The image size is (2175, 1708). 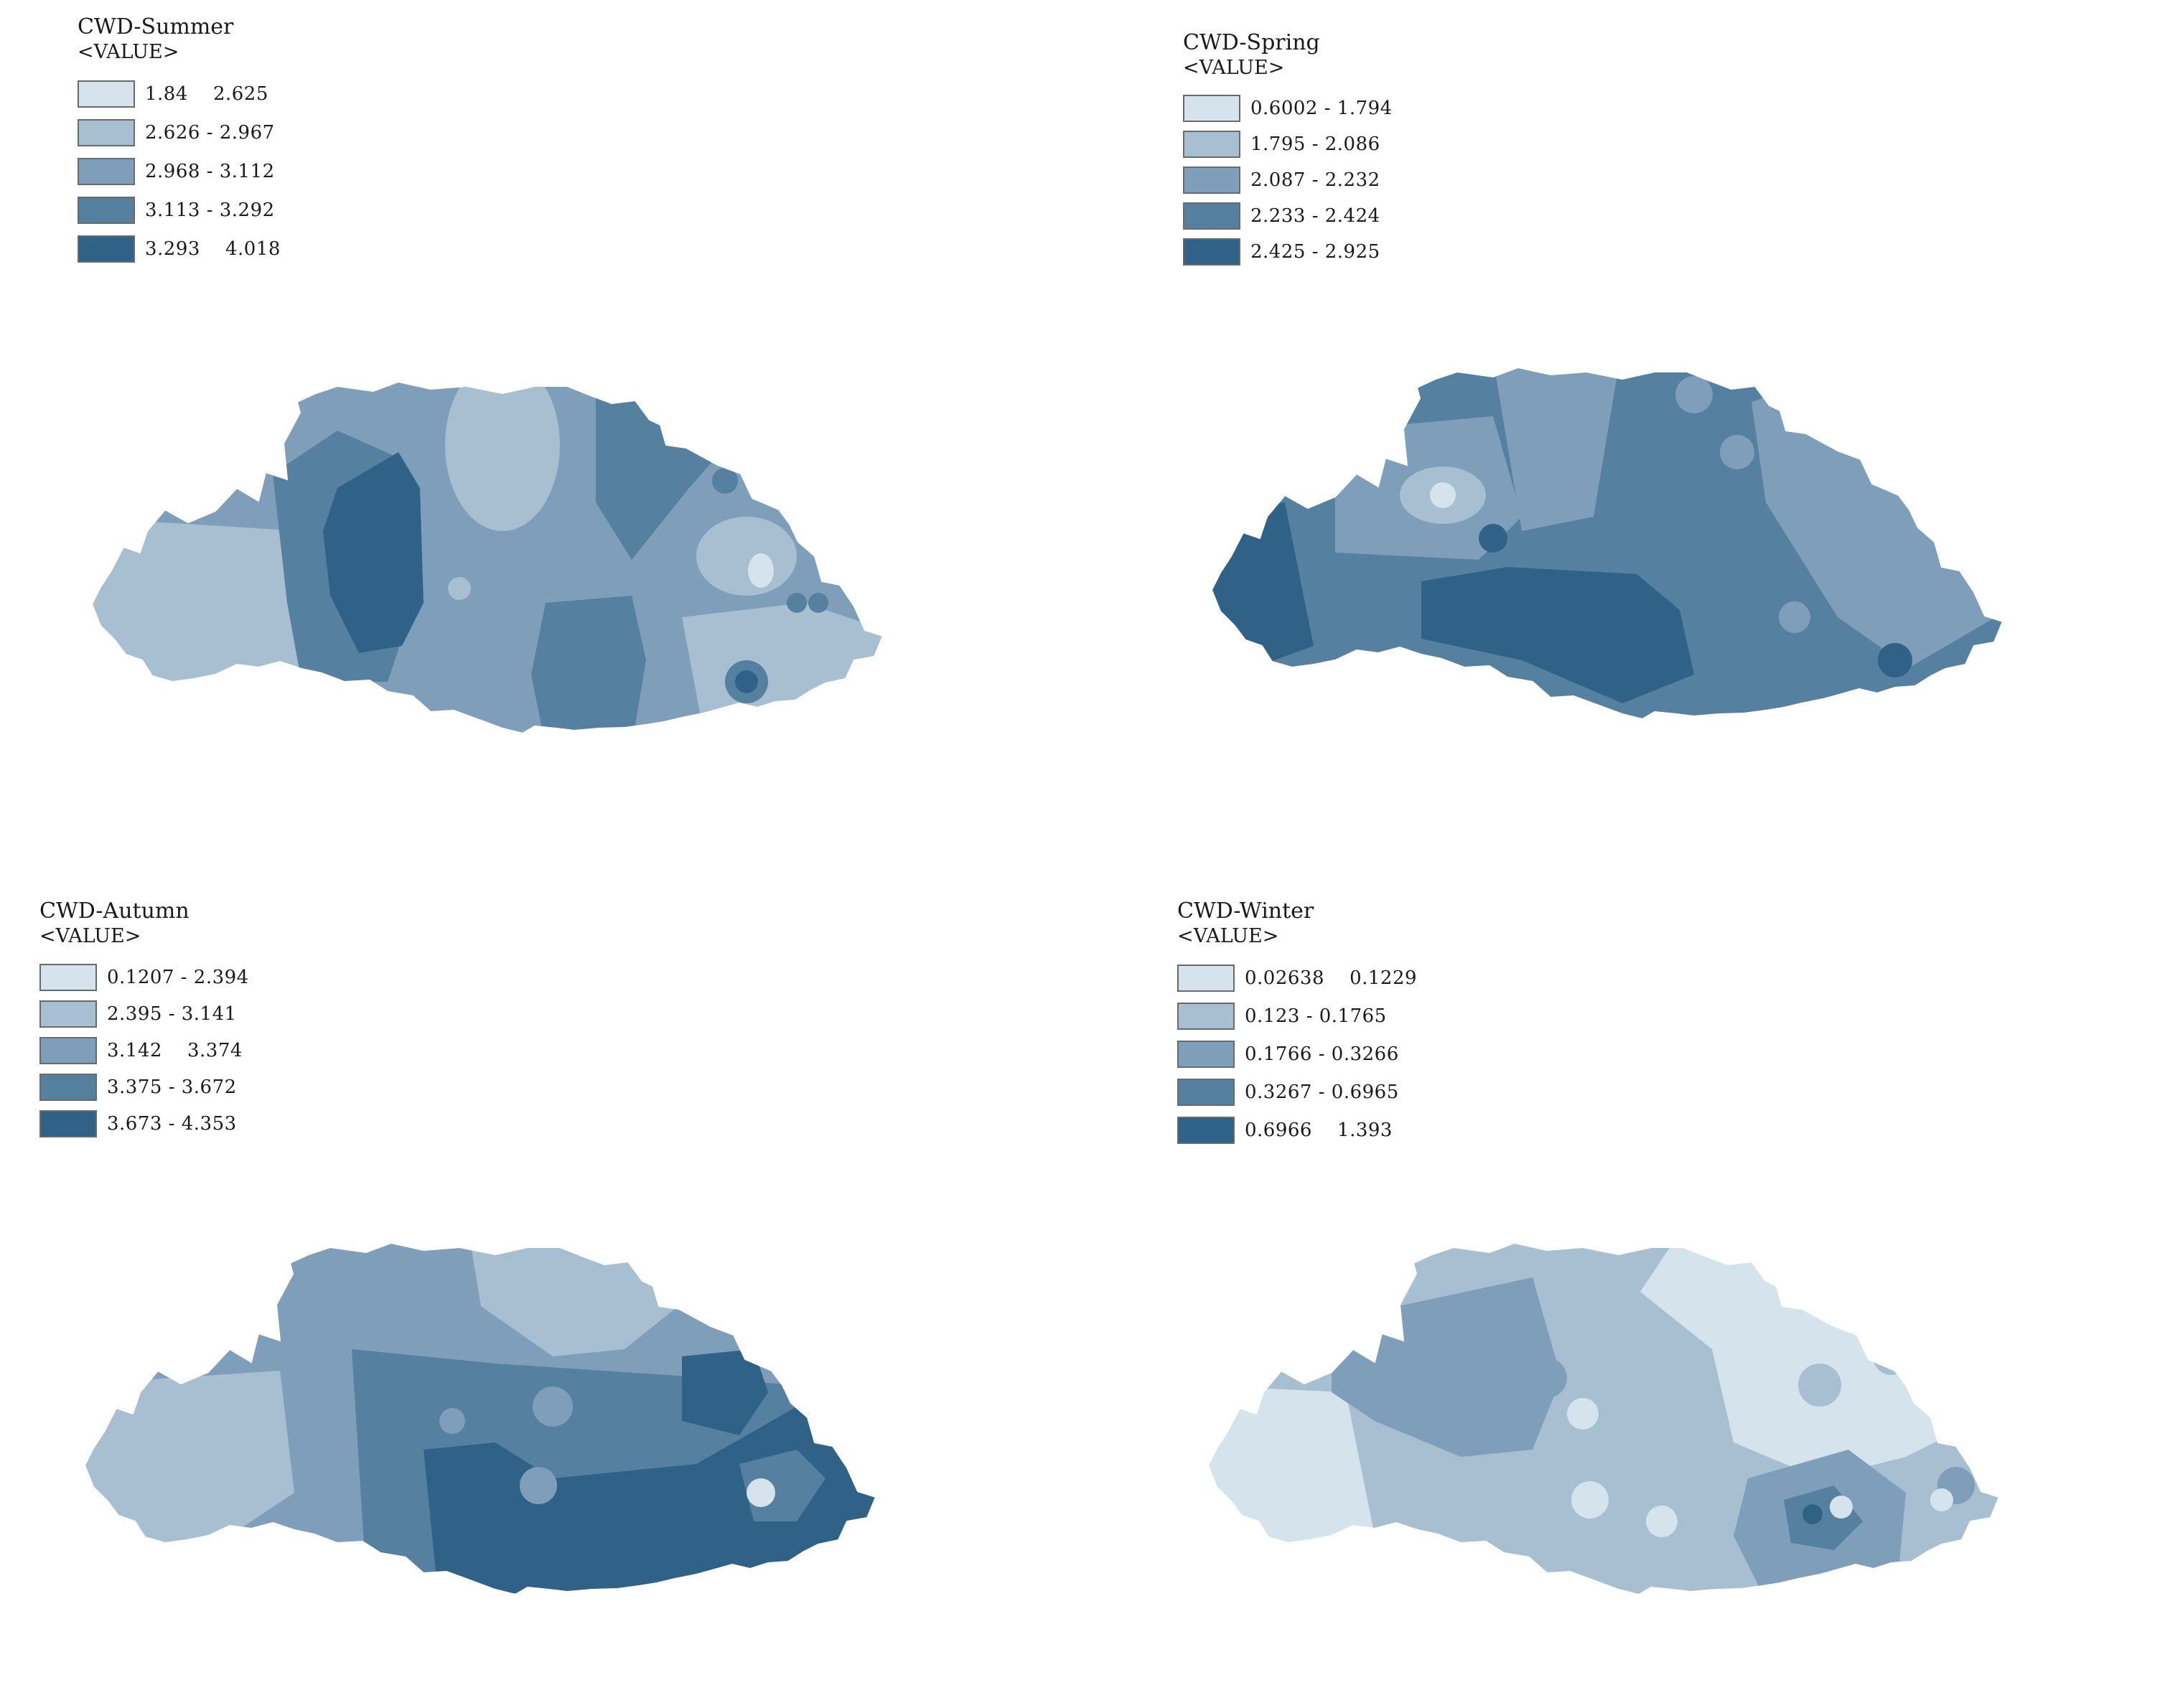 I want to click on legend-item: 0.3267 - 0.6965, so click(x=1297, y=1092).